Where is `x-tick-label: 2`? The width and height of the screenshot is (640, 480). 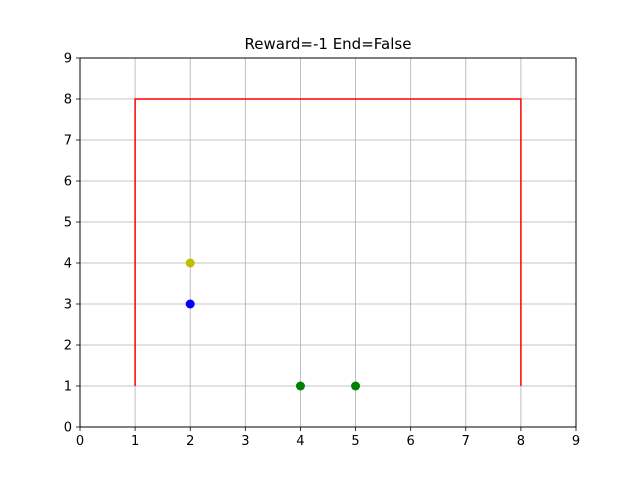 x-tick-label: 2 is located at coordinates (190, 441).